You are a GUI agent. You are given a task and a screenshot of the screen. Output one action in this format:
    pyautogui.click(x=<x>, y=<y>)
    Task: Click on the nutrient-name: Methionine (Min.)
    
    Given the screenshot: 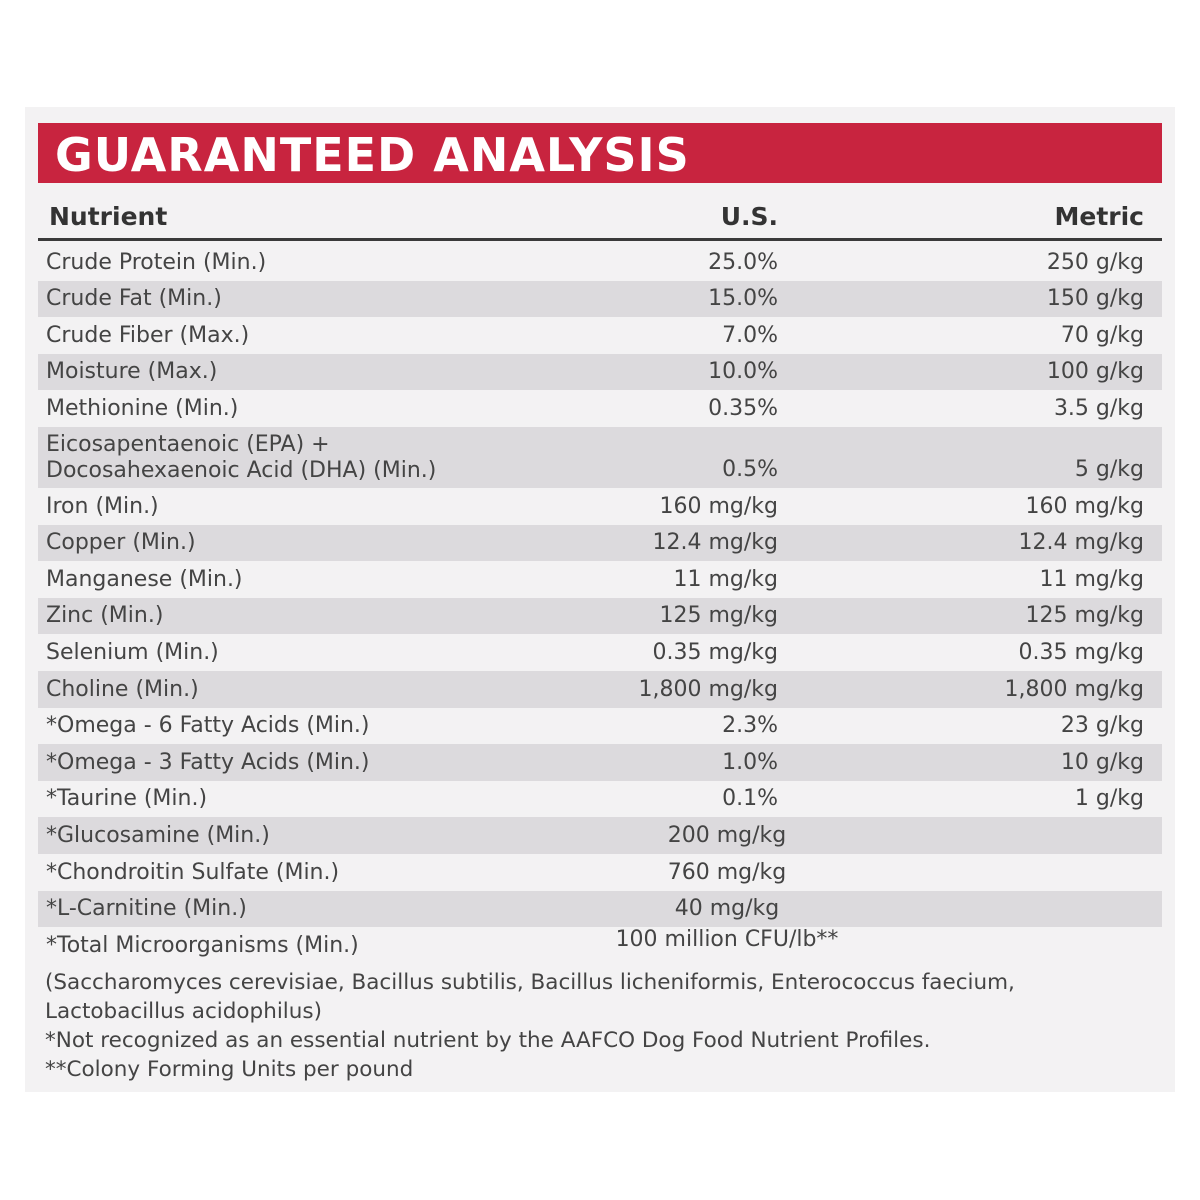 What is the action you would take?
    pyautogui.click(x=142, y=408)
    